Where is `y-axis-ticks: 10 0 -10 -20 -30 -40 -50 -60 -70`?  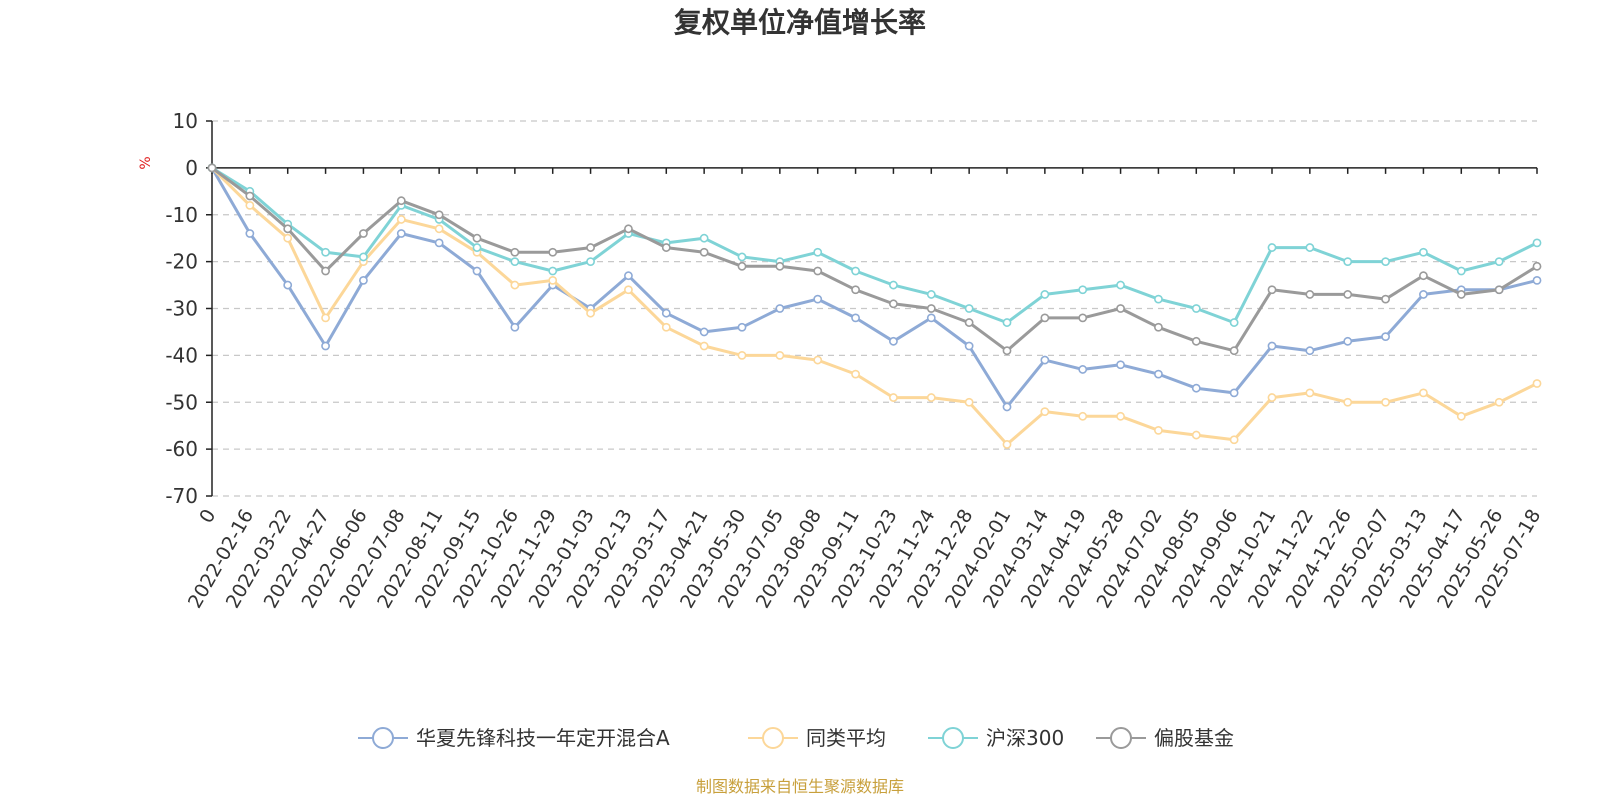
y-axis-ticks: 10 0 -10 -20 -30 -40 -50 -60 -70 is located at coordinates (188, 308).